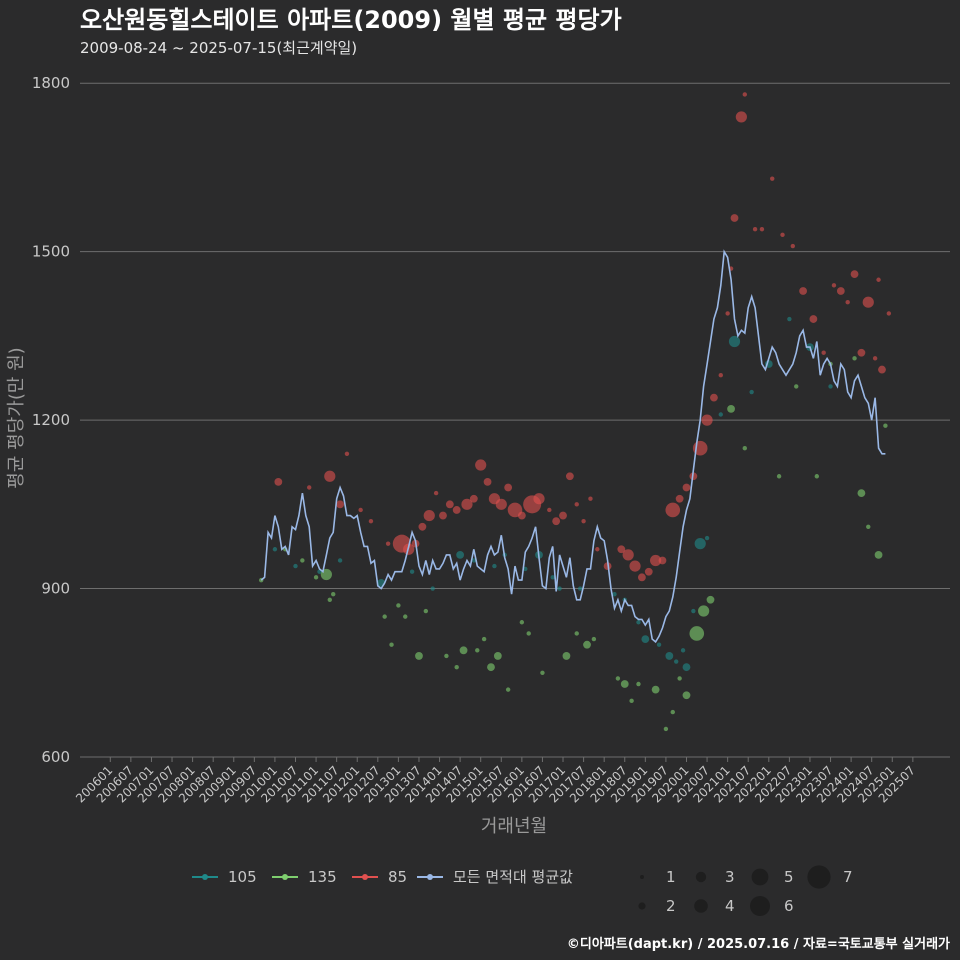  What do you see at coordinates (51, 420) in the screenshot?
I see `y-tick-label: 1200` at bounding box center [51, 420].